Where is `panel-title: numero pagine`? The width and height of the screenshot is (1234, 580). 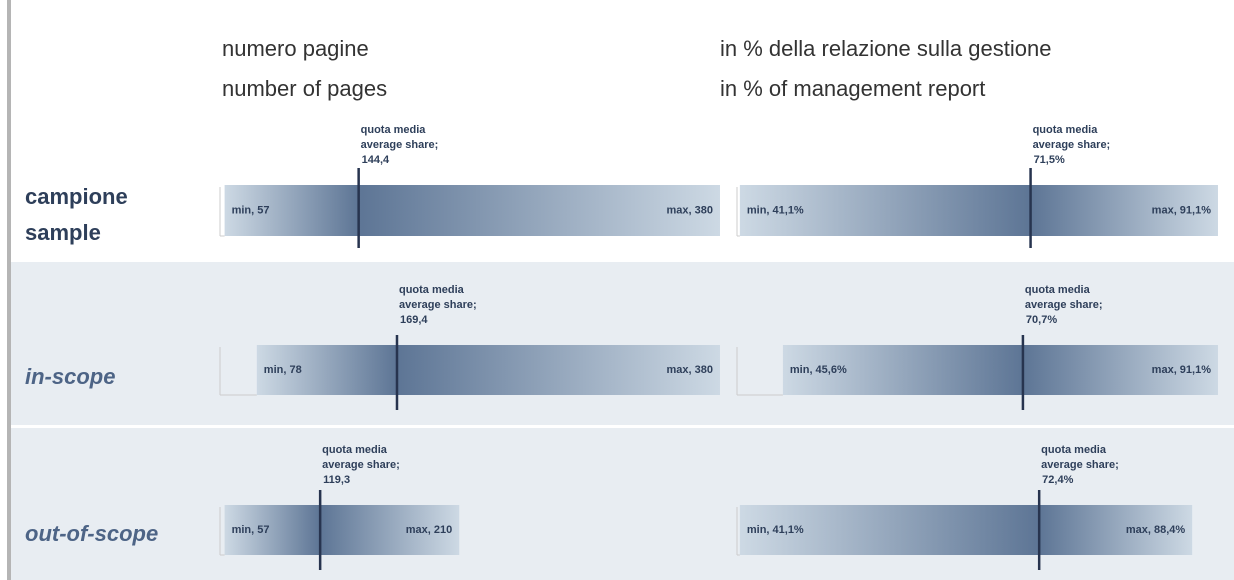 panel-title: numero pagine is located at coordinates (295, 48).